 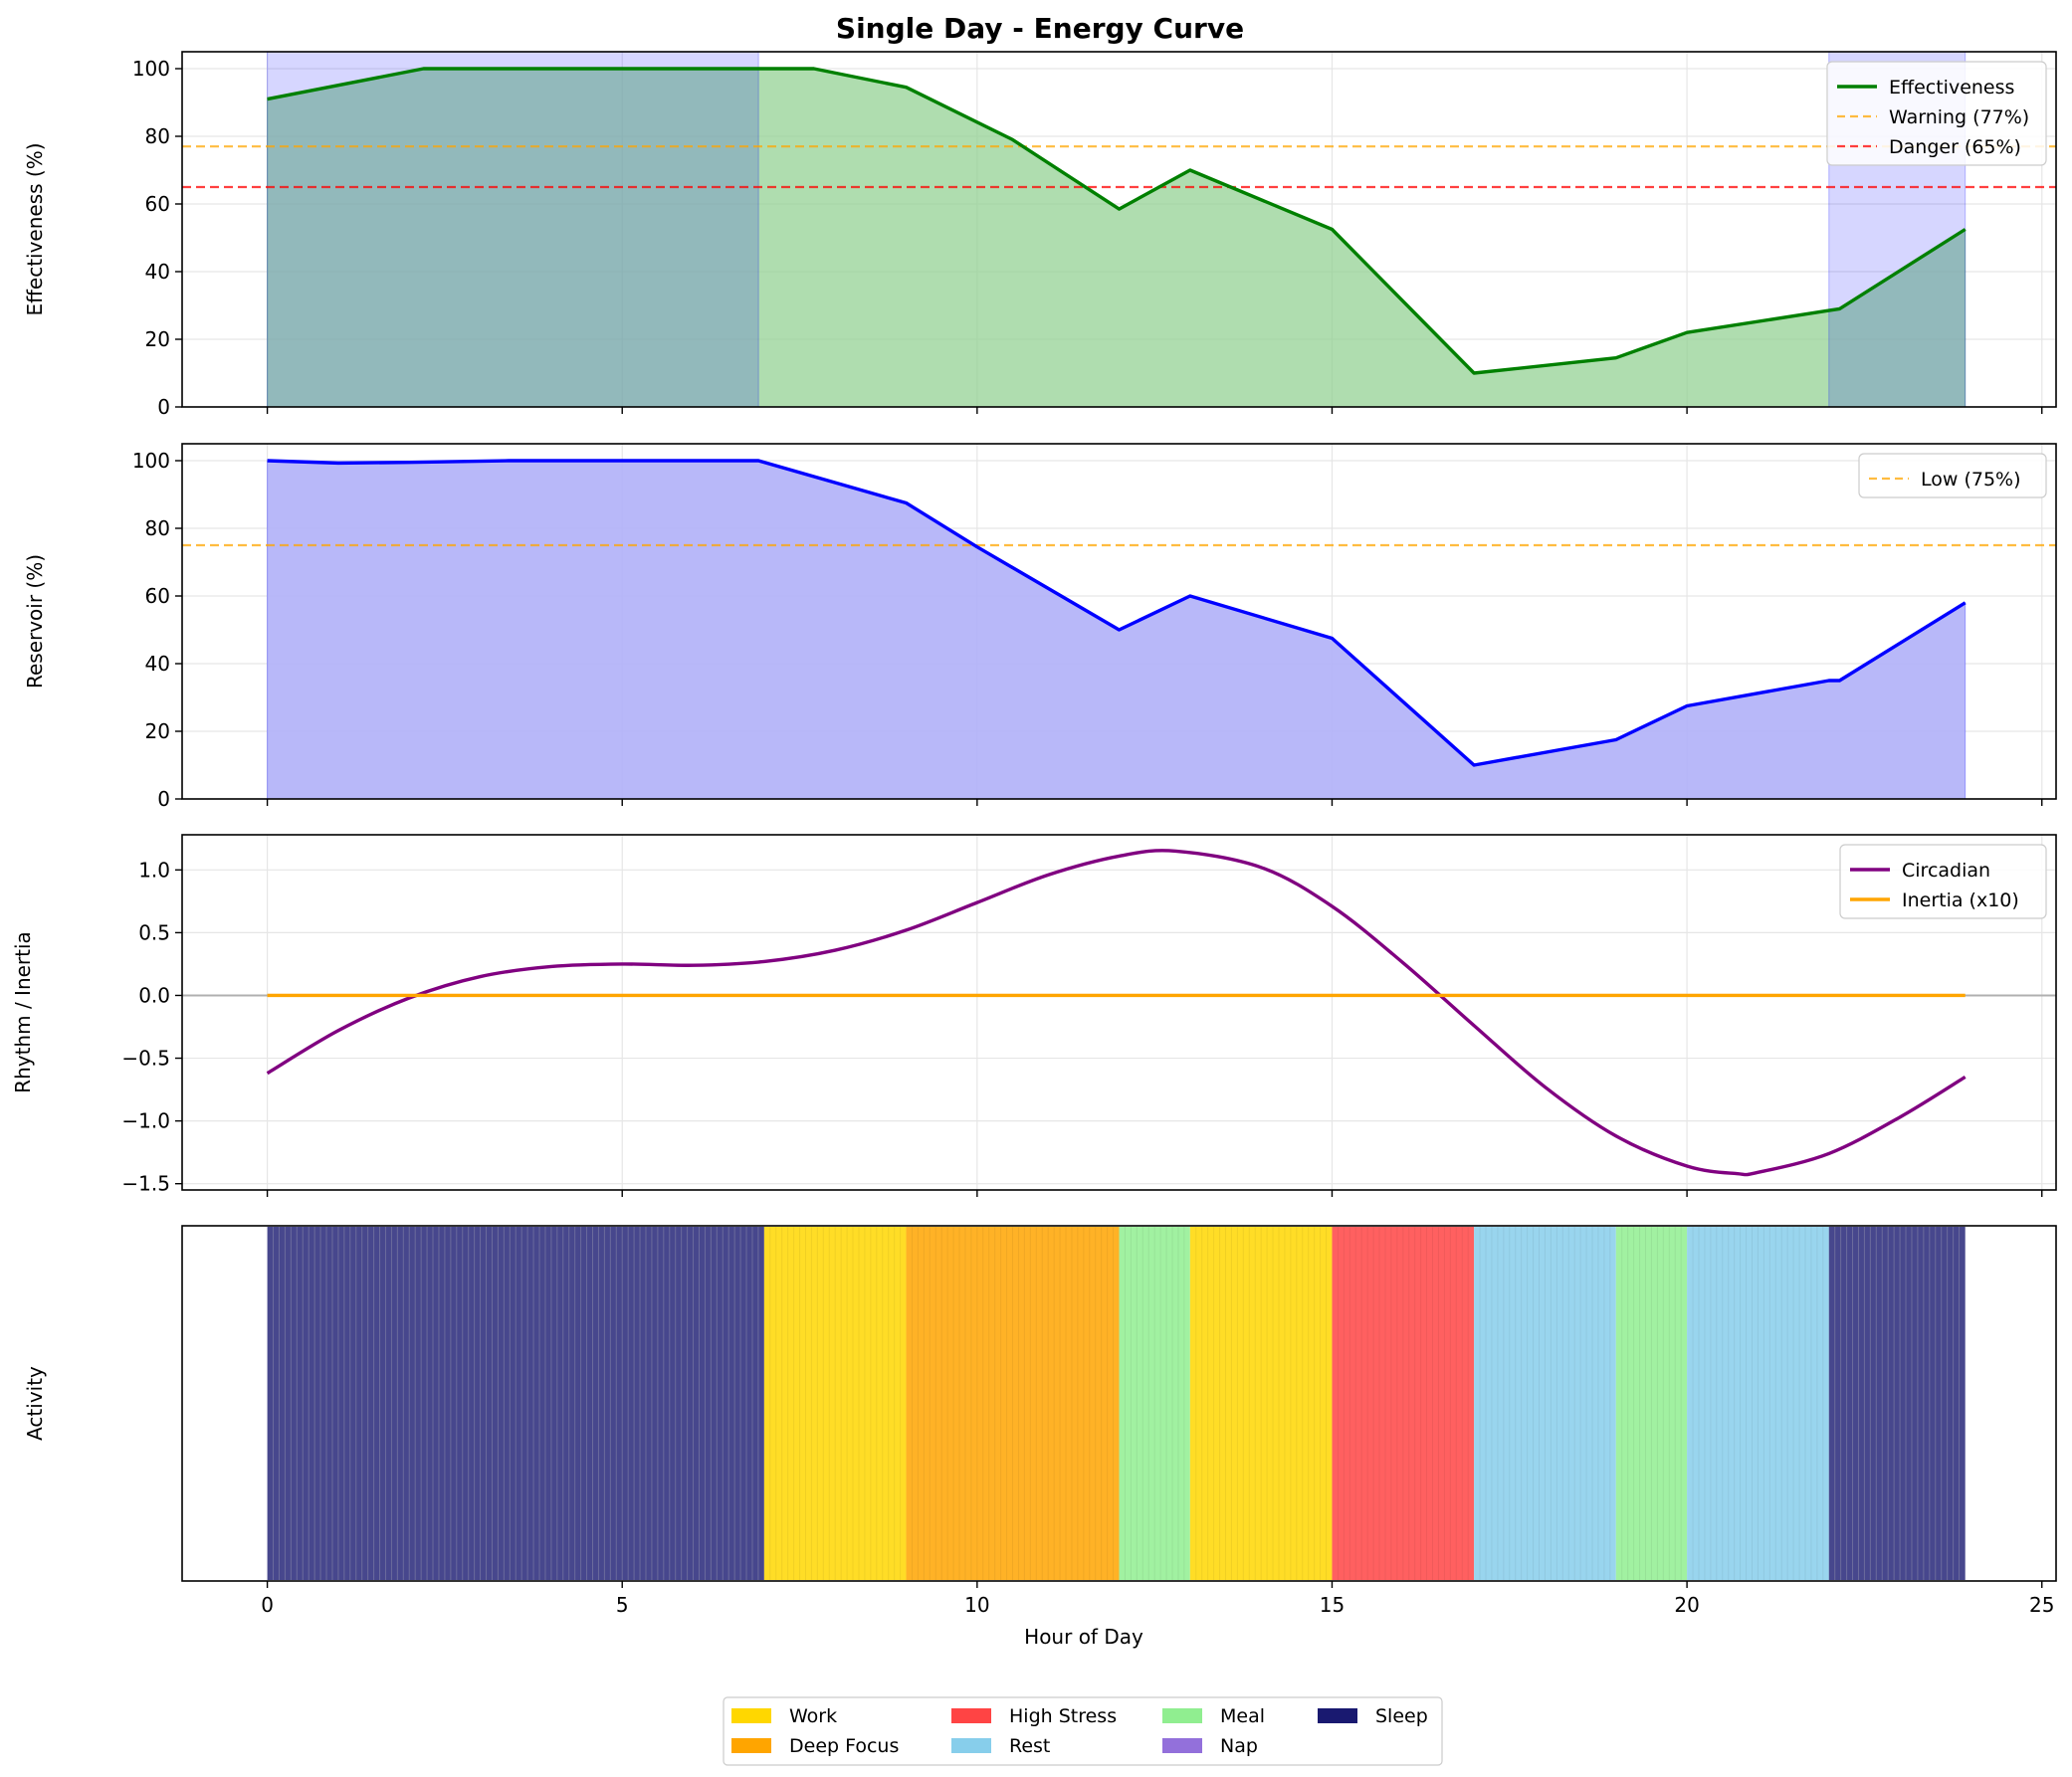 I want to click on activity-bar-deep-focus, so click(x=1013, y=1403).